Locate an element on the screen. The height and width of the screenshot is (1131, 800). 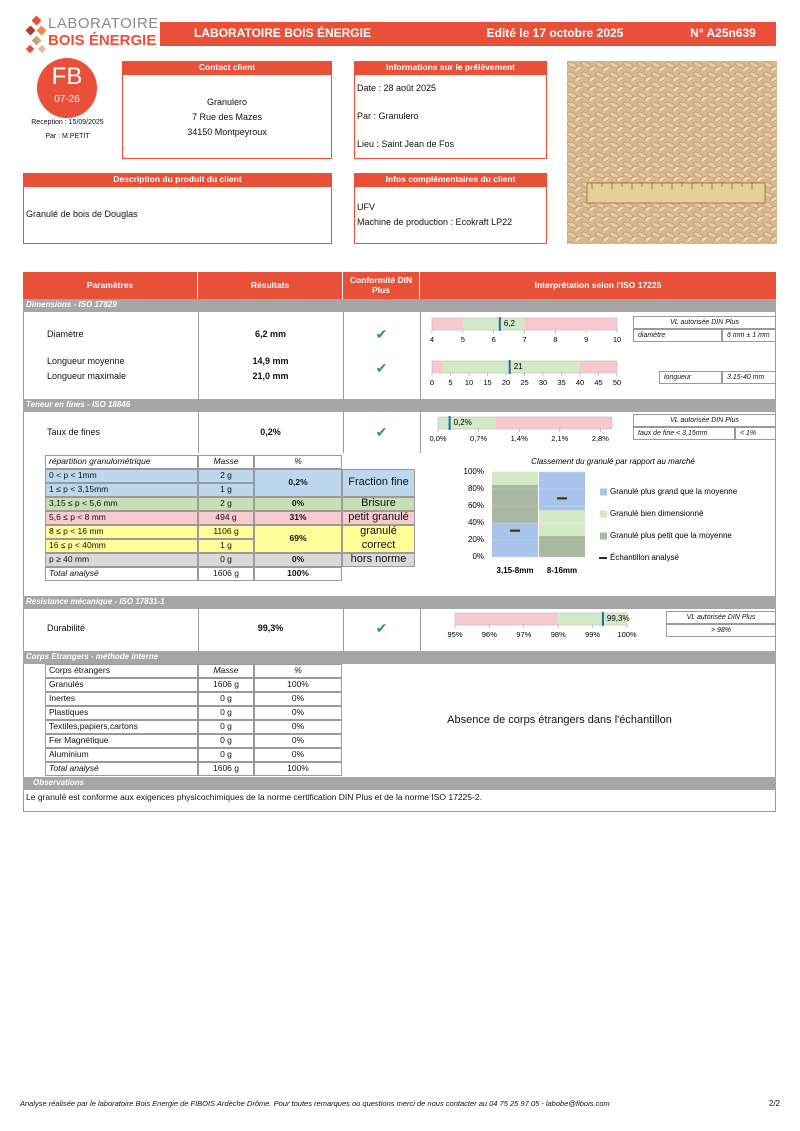
info-box is located at coordinates (227, 110).